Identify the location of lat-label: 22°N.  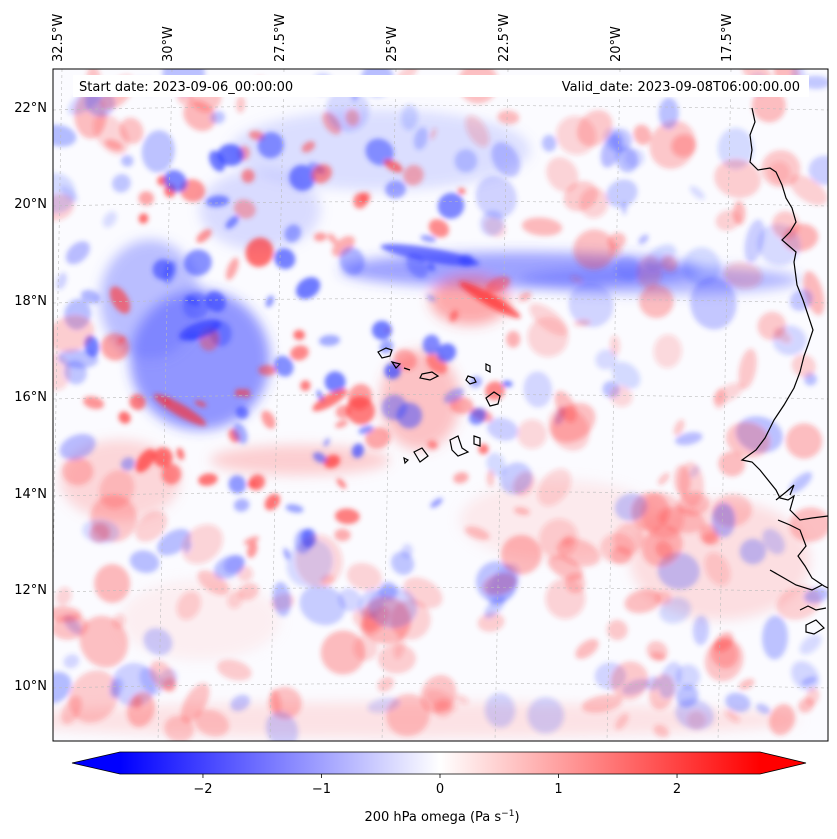
(30, 108).